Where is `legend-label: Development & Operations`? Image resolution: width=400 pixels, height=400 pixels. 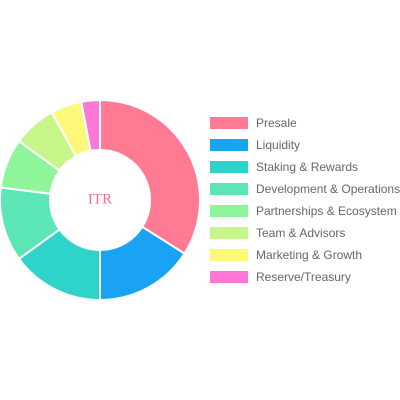
legend-label: Development & Operations is located at coordinates (328, 189).